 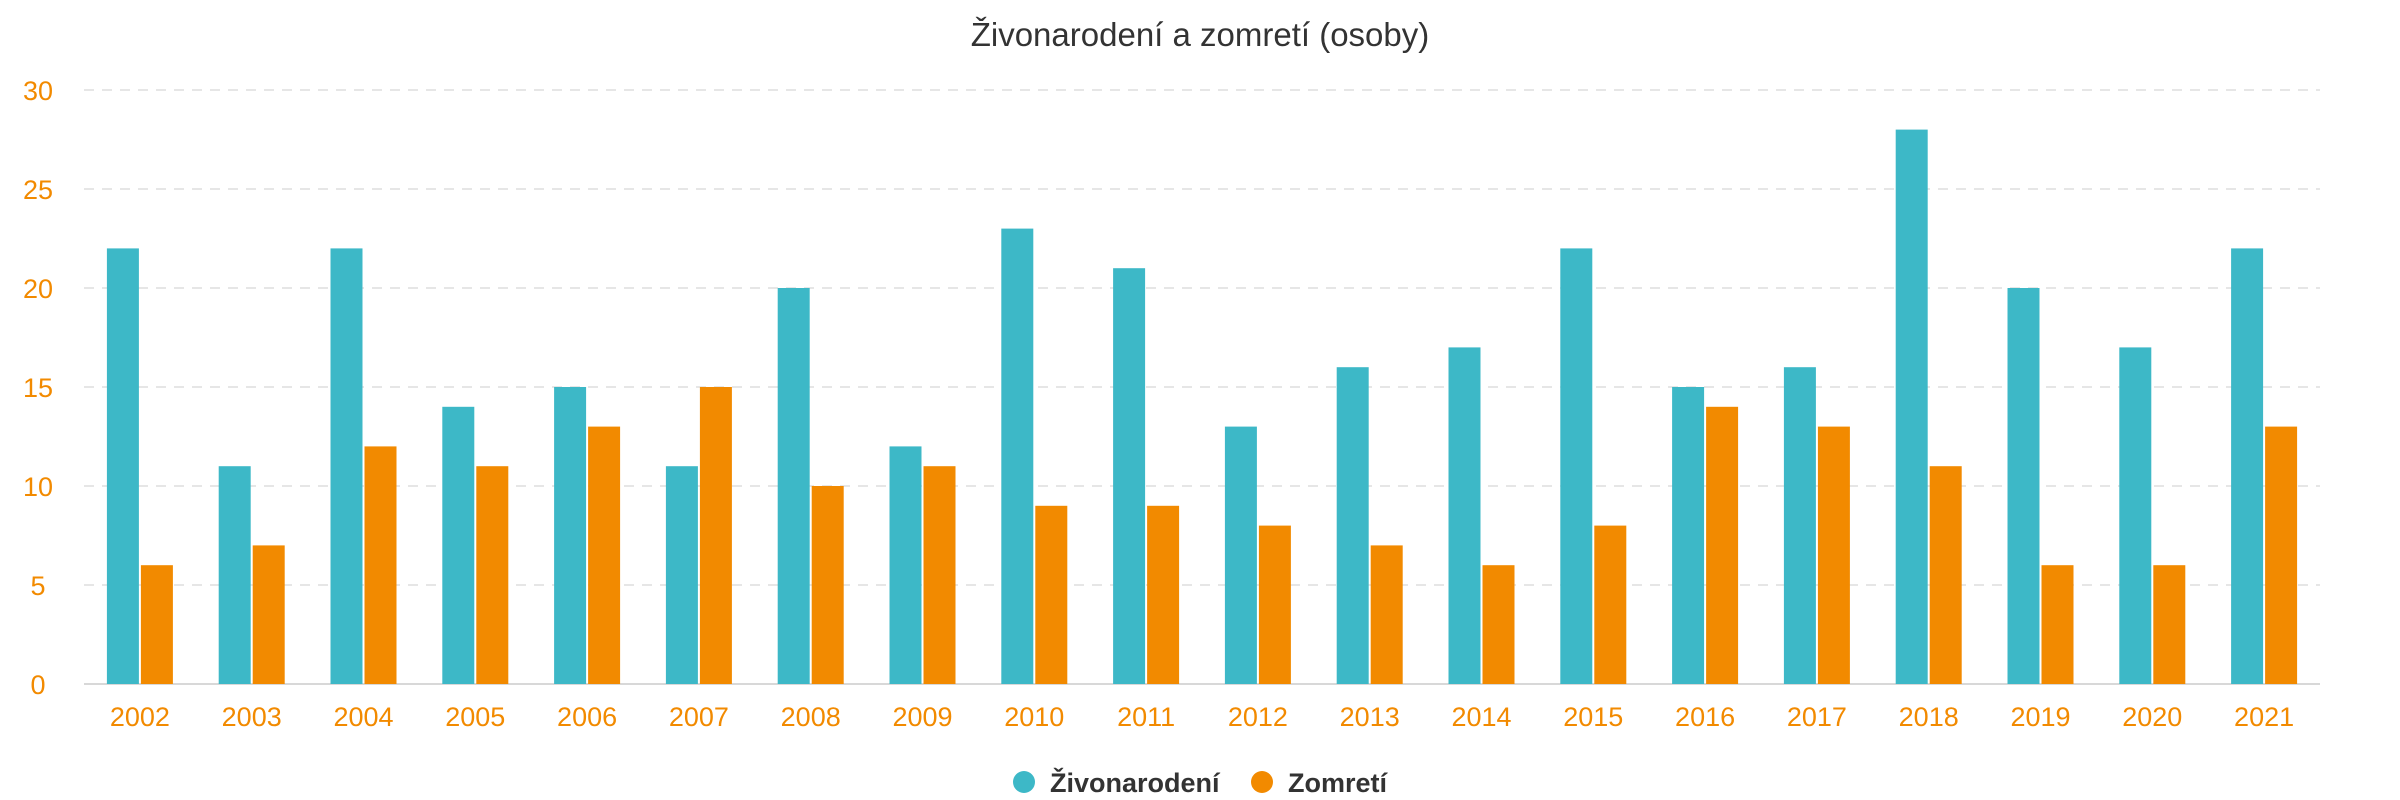 I want to click on bar-zivonarodeni-2013, so click(x=1352, y=525).